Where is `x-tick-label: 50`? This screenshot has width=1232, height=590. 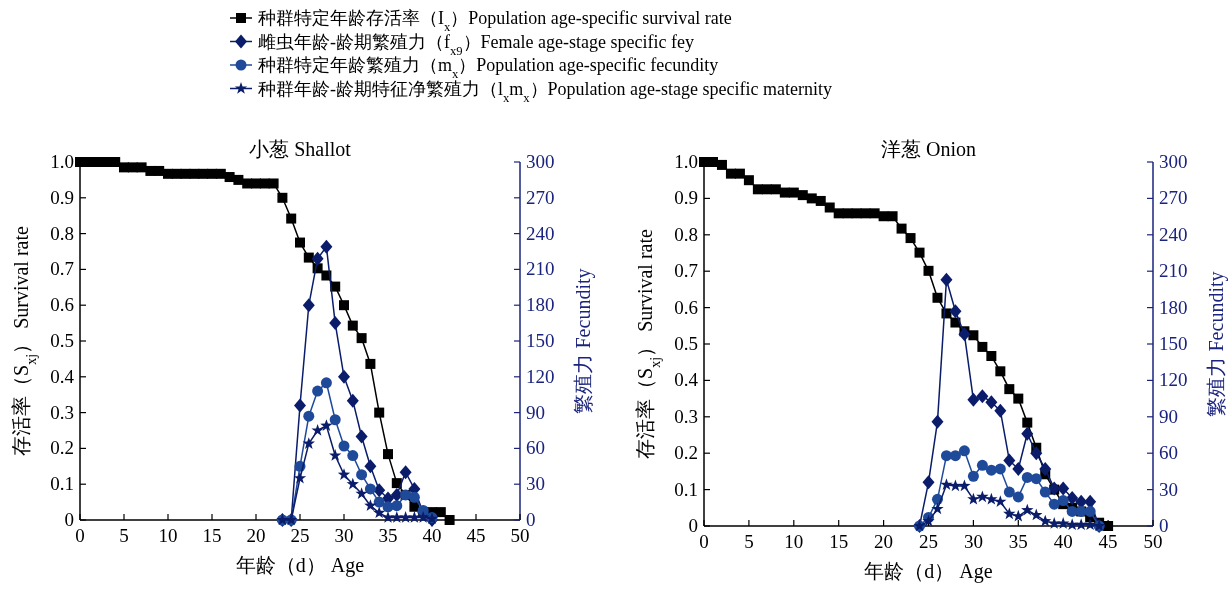
x-tick-label: 50 is located at coordinates (1153, 541).